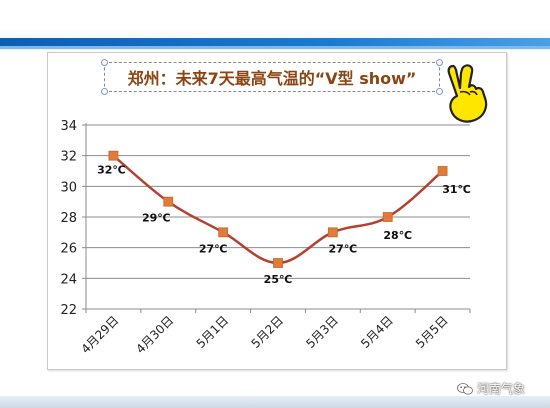 Image resolution: width=550 pixels, height=408 pixels. Describe the element at coordinates (275, 42) in the screenshot. I see `top-accent-line` at that location.